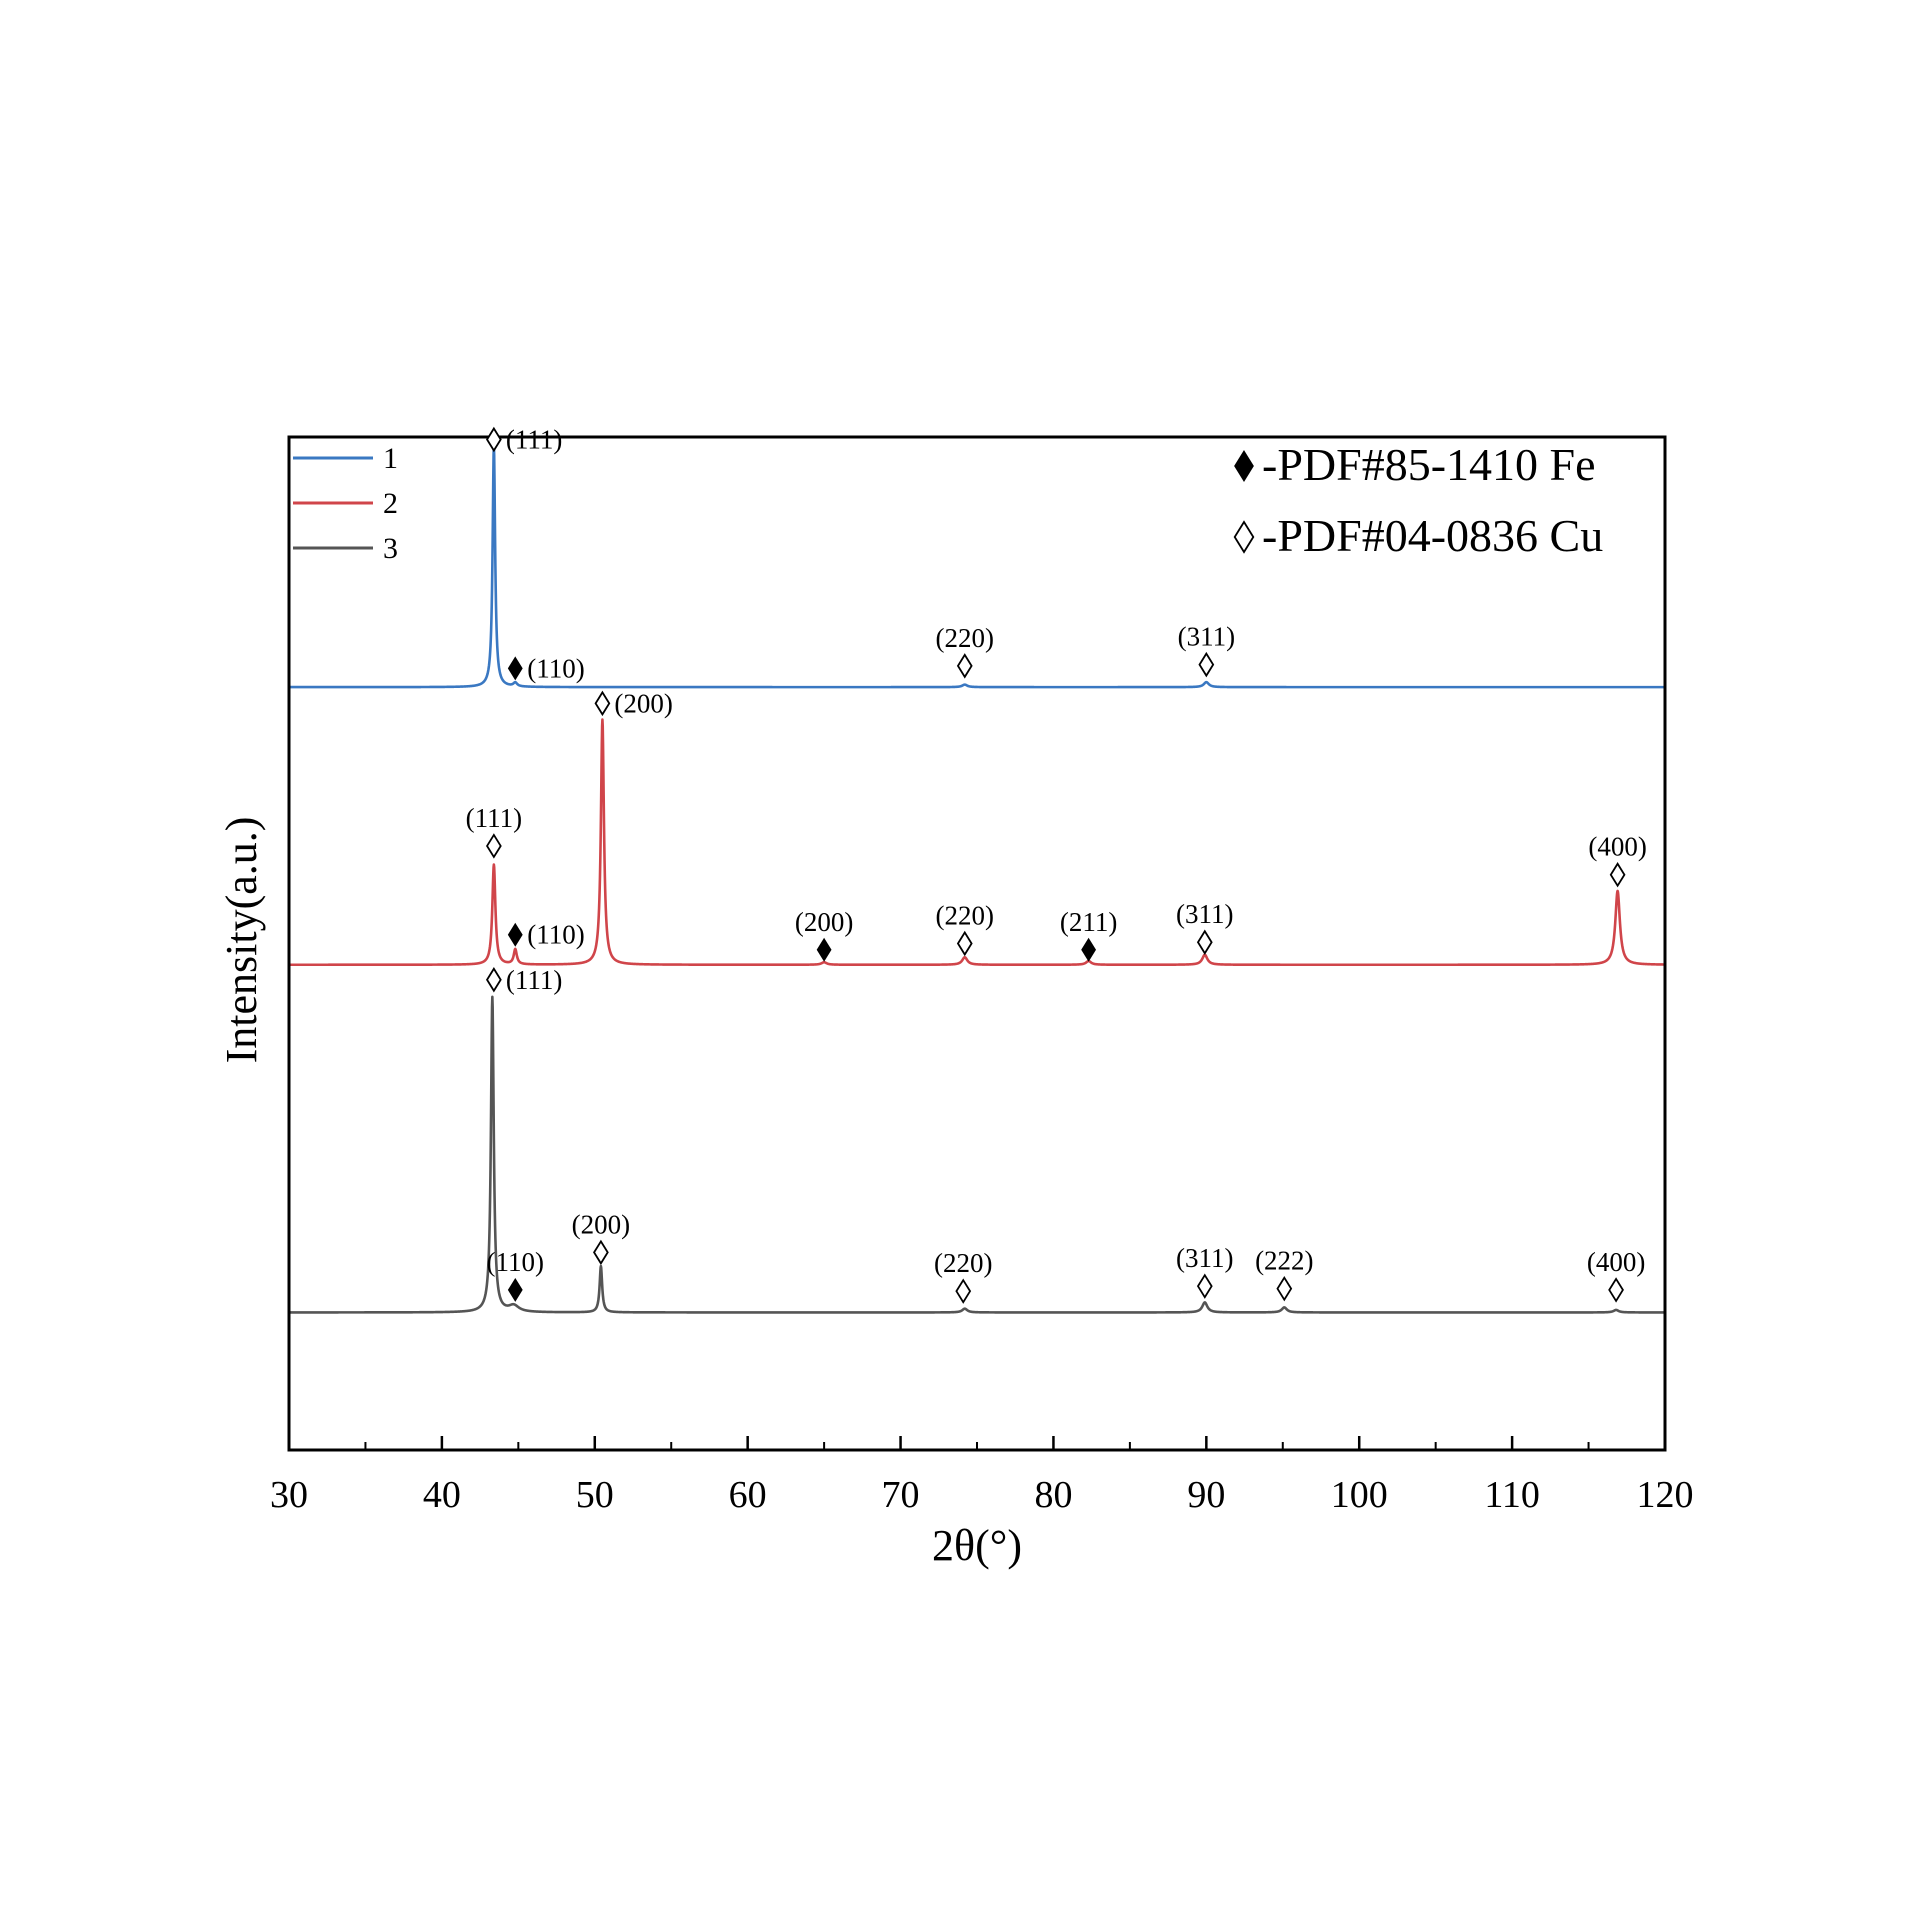 The image size is (1919, 1919). Describe the element at coordinates (241, 940) in the screenshot. I see `y-axis-title: Intensity(a.u.)` at that location.